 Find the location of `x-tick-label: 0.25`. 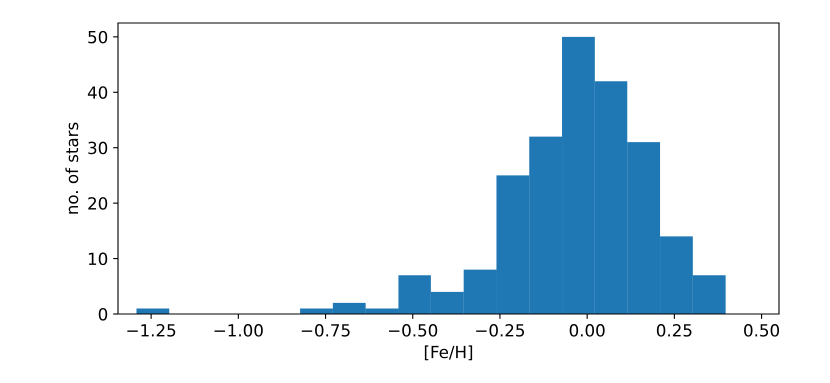

x-tick-label: 0.25 is located at coordinates (674, 330).